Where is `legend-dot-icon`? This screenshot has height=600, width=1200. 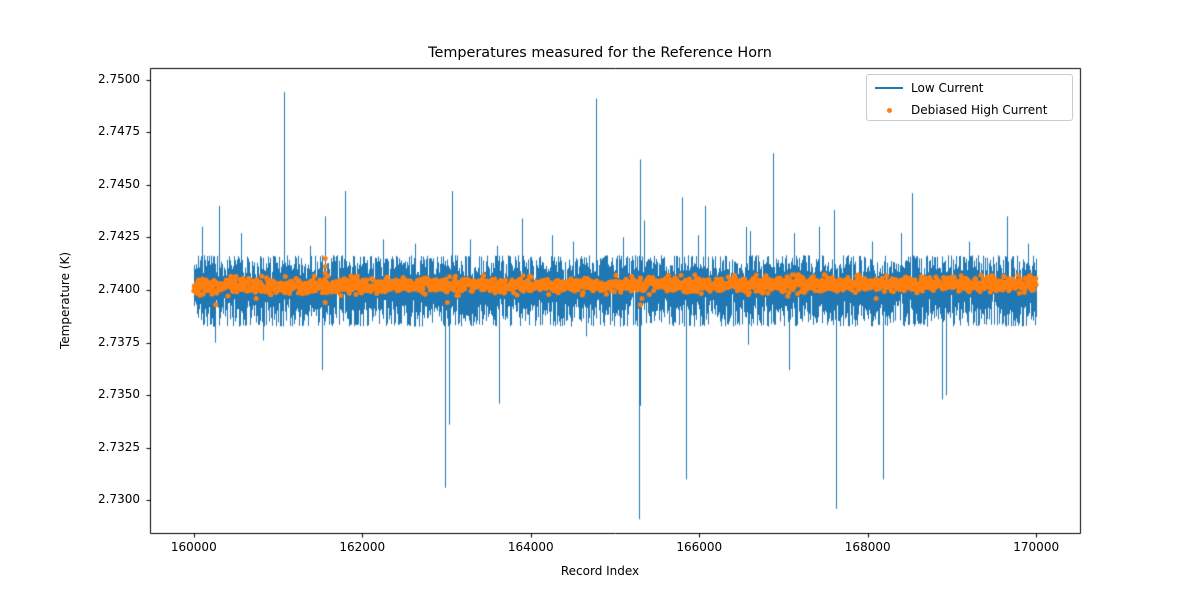 legend-dot-icon is located at coordinates (889, 110).